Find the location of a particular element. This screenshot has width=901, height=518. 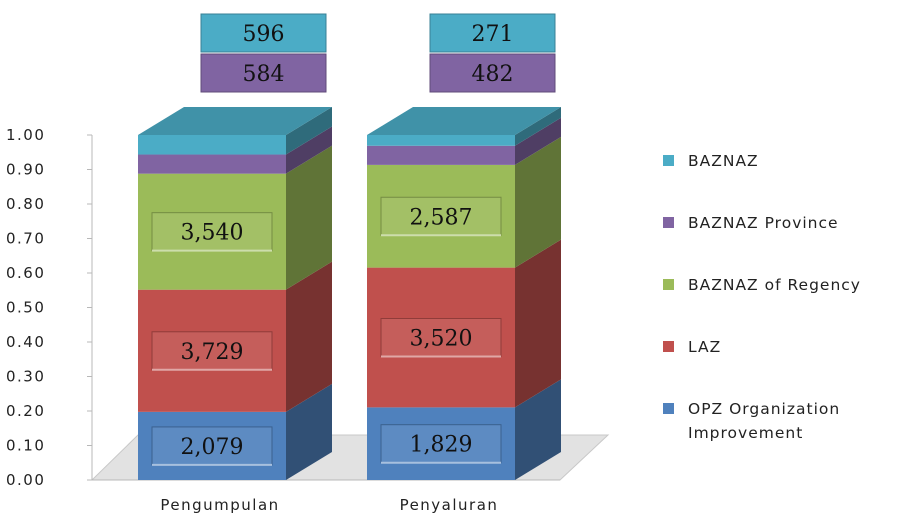

data-label: 3,520 is located at coordinates (441, 338).